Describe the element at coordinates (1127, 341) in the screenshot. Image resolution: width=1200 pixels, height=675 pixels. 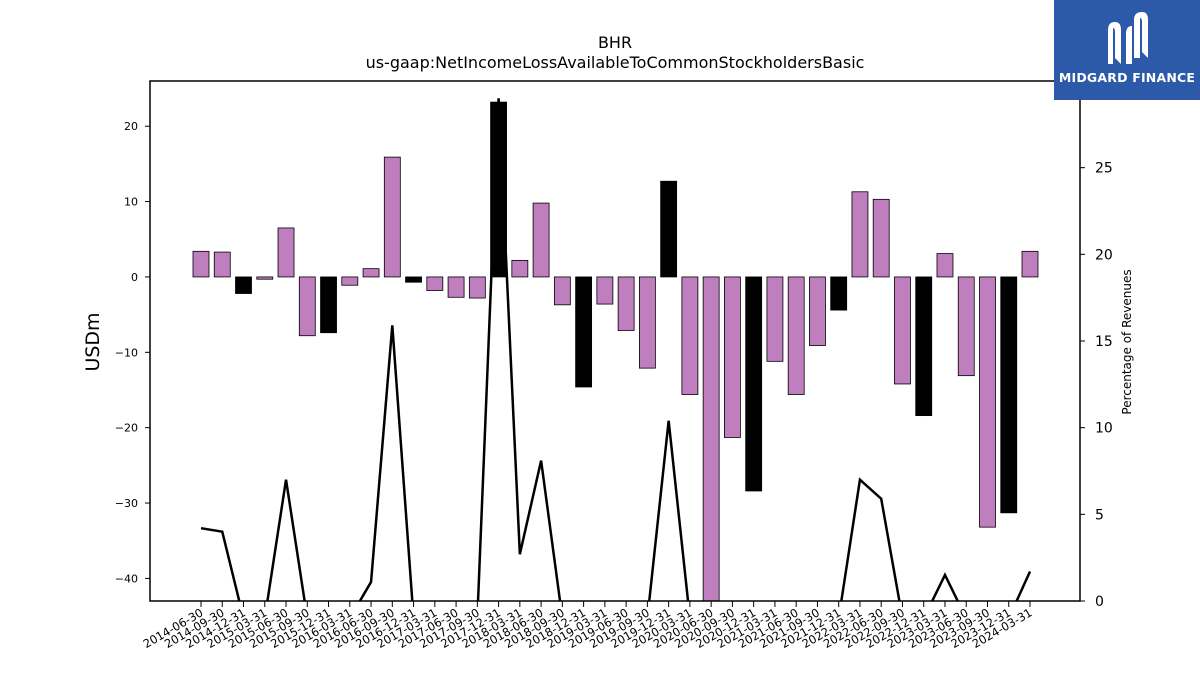
I see `y2-axis-label: Percentage of Revenues` at that location.